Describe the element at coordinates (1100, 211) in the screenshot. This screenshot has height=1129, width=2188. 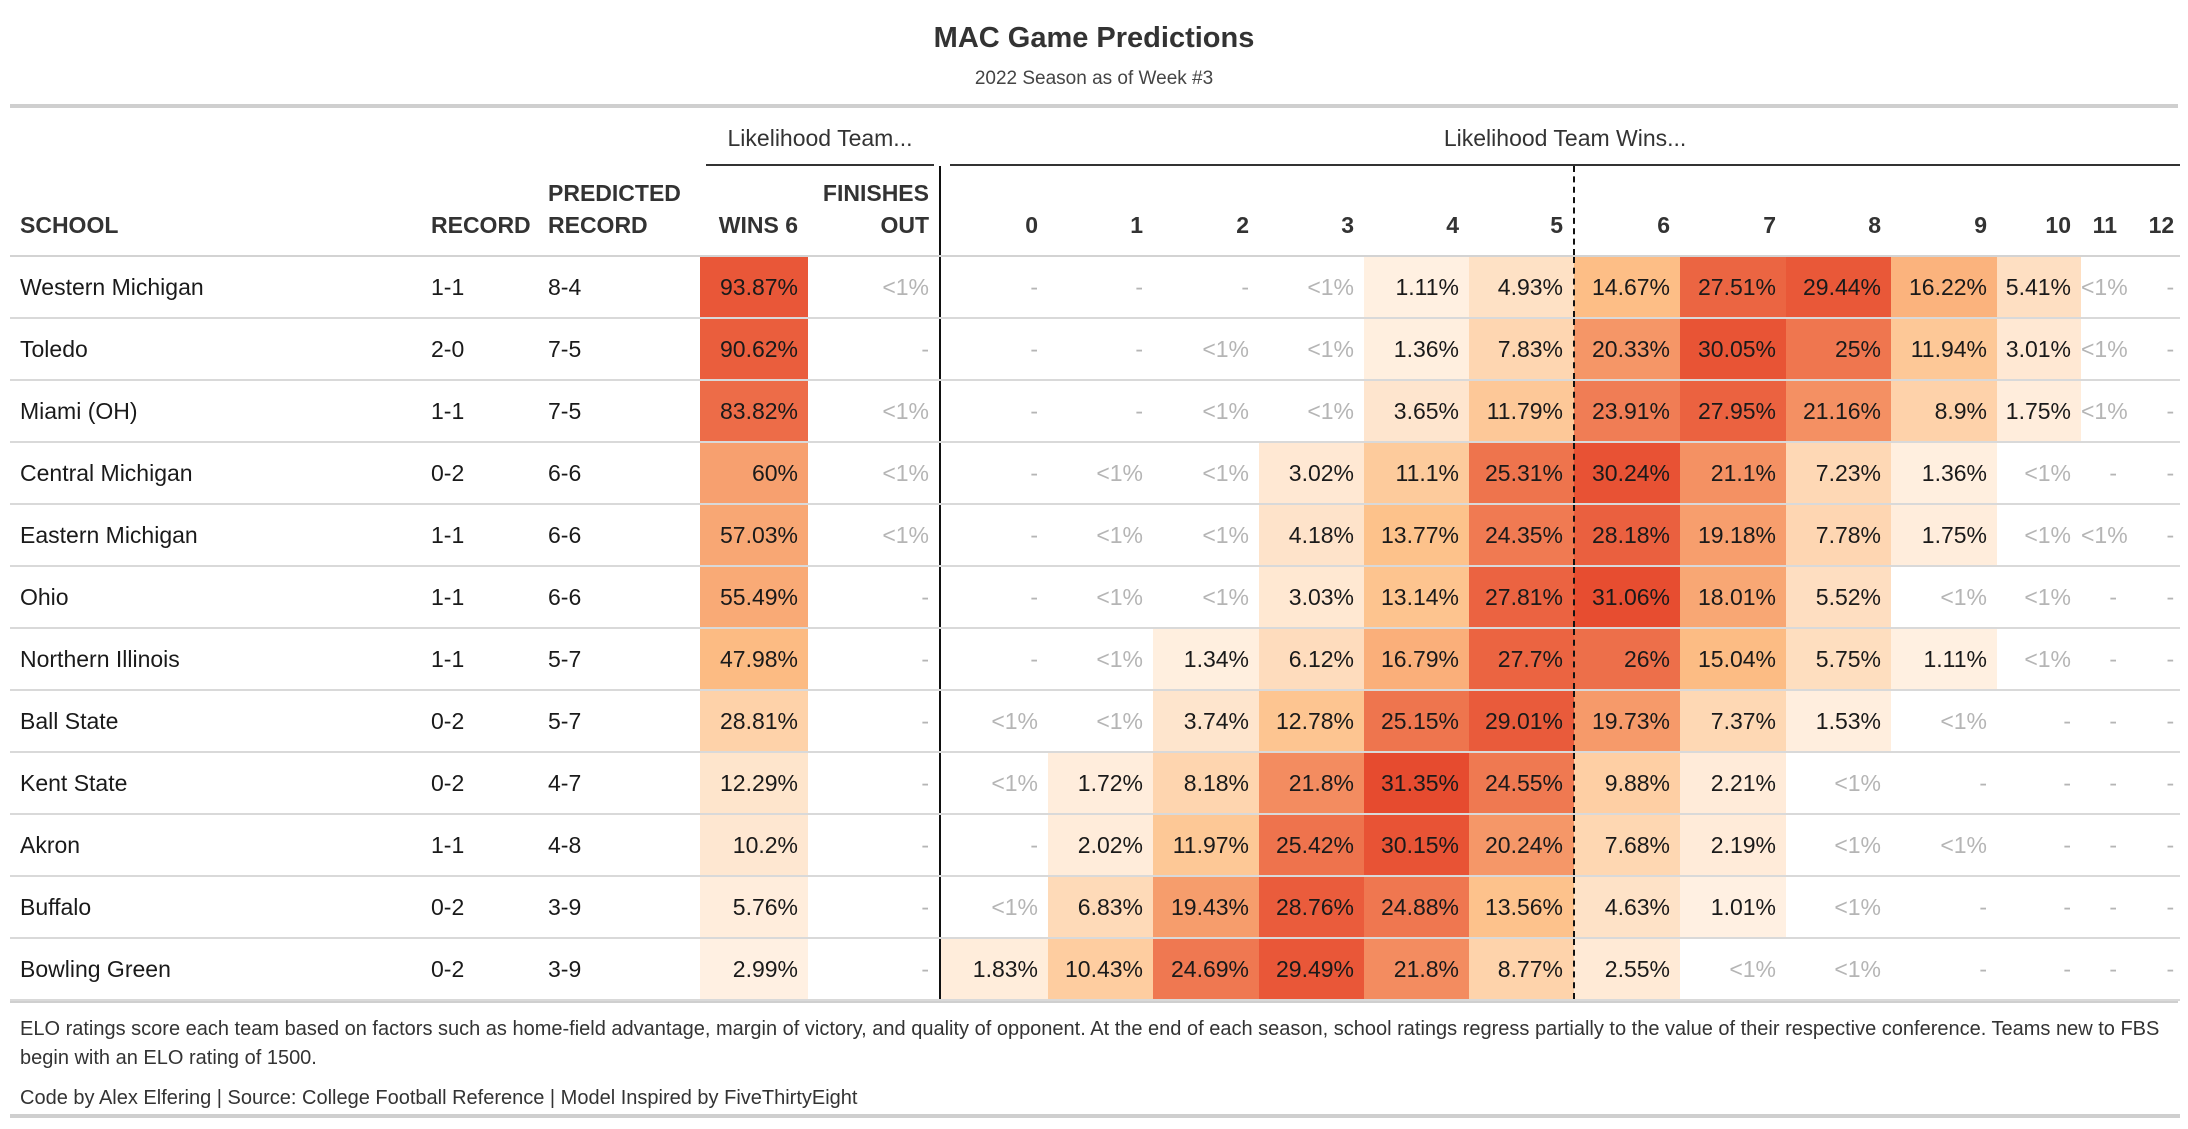
I see `col-wins-1: 1` at that location.